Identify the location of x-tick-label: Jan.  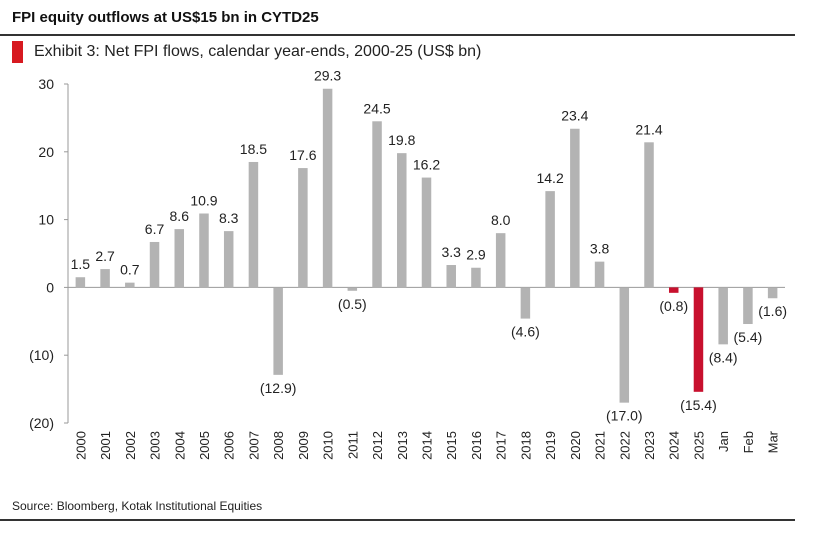
(723, 441).